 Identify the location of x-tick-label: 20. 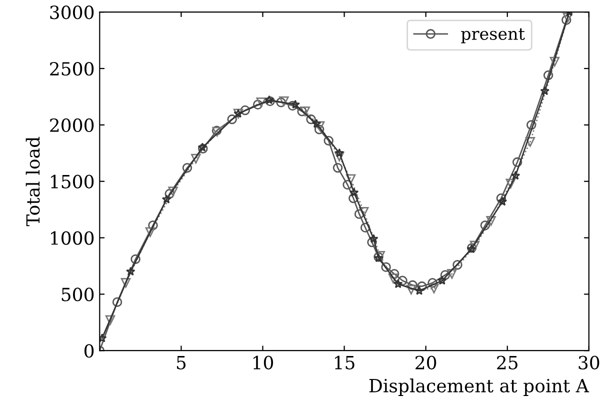
(426, 363).